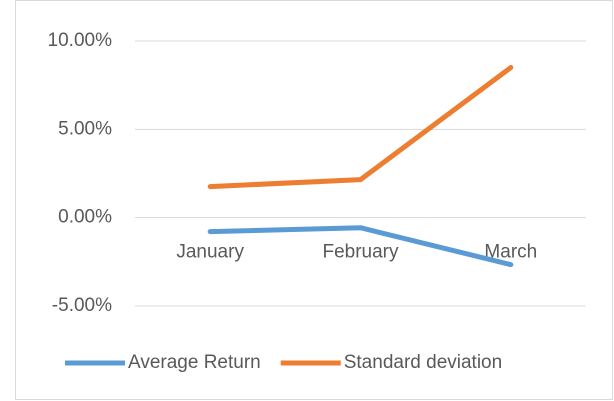 This screenshot has height=401, width=614. Describe the element at coordinates (510, 252) in the screenshot. I see `x-tick-label: March` at that location.